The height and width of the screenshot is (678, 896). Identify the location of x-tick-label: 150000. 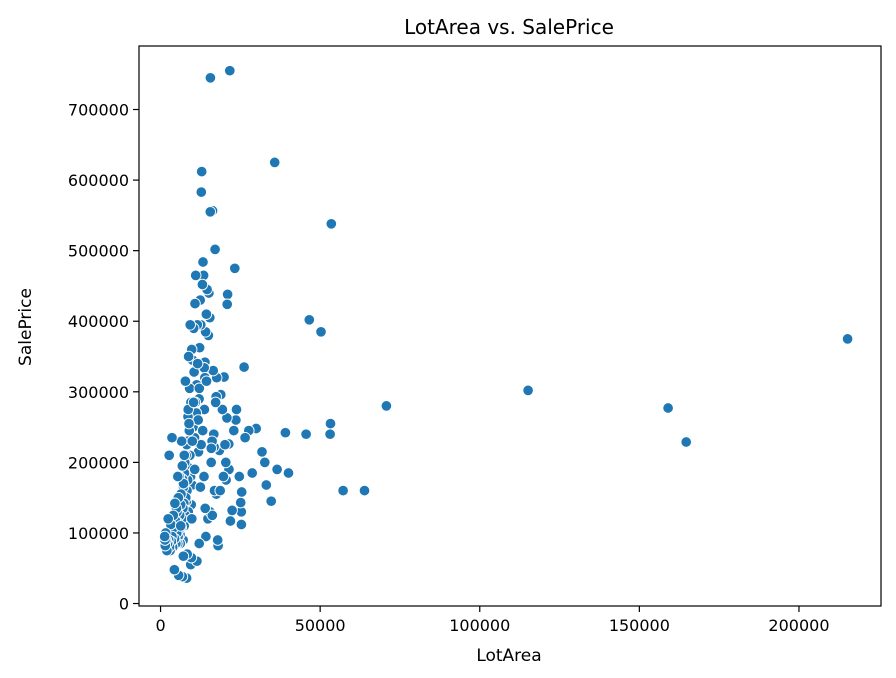
(639, 625).